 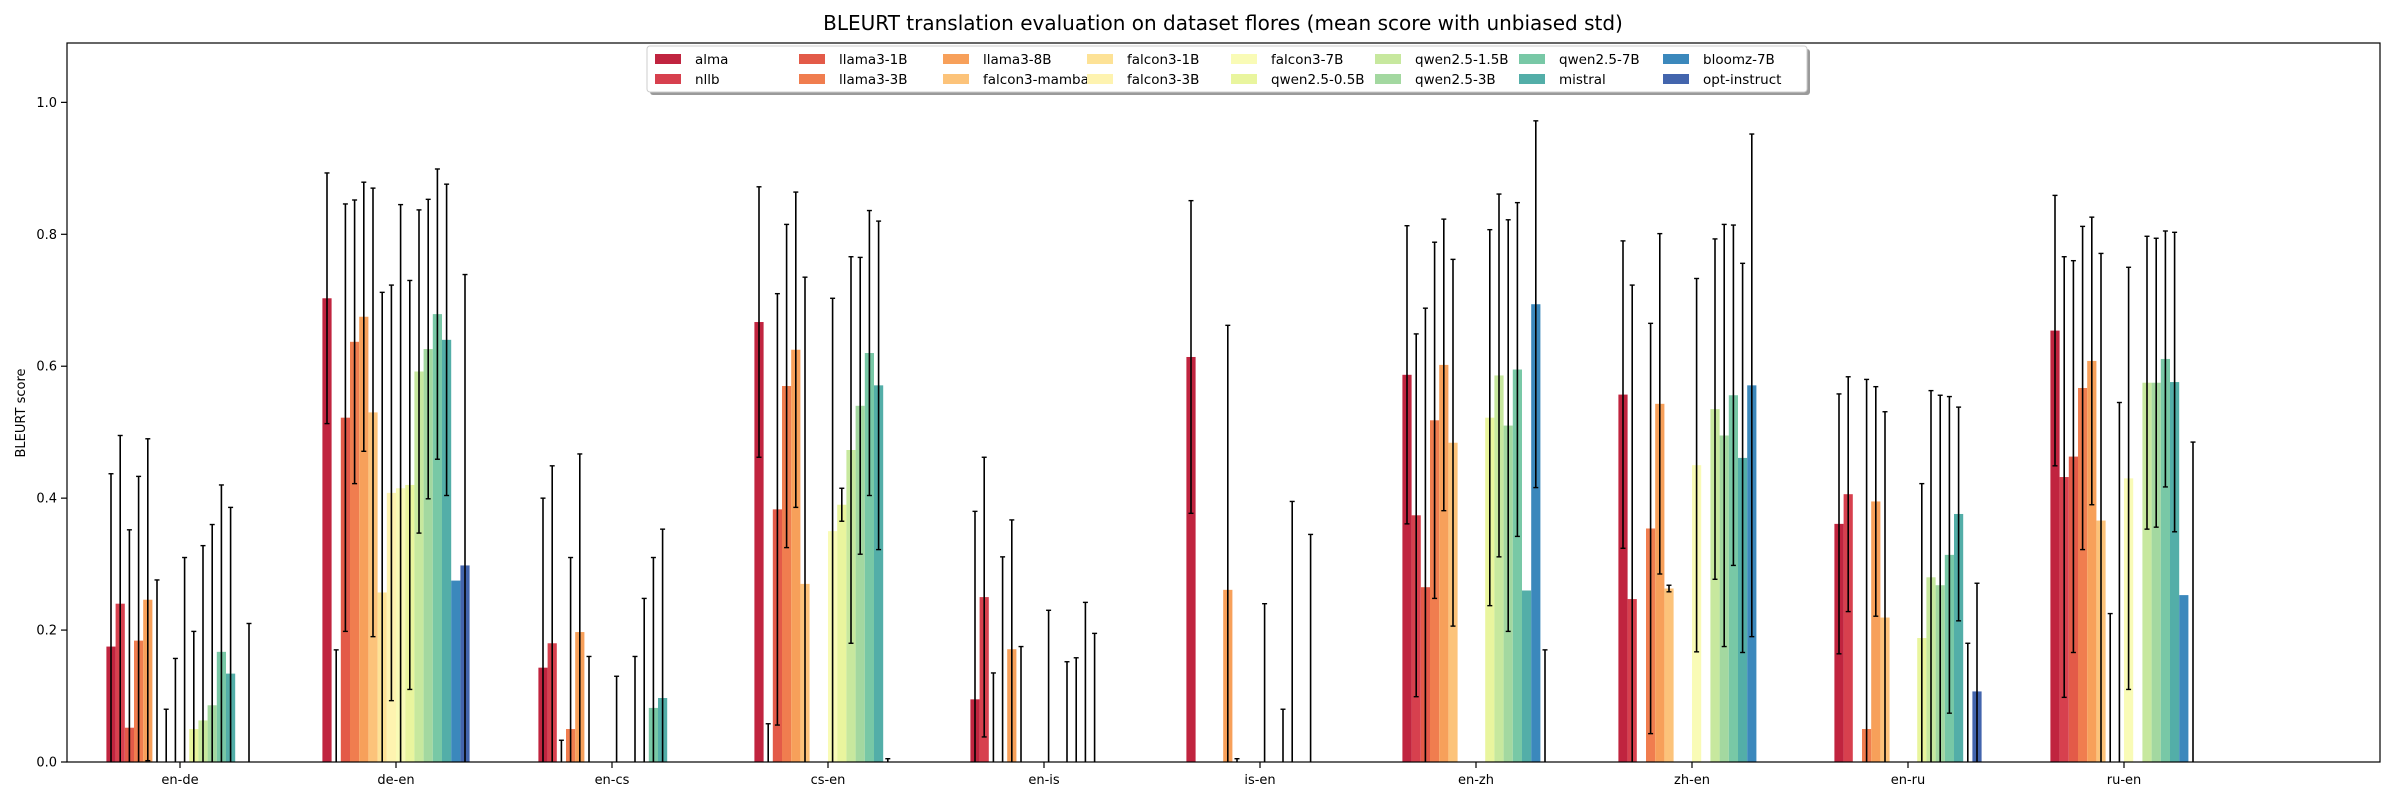 What do you see at coordinates (879, 573) in the screenshot?
I see `bar-mistral-cs-en` at bounding box center [879, 573].